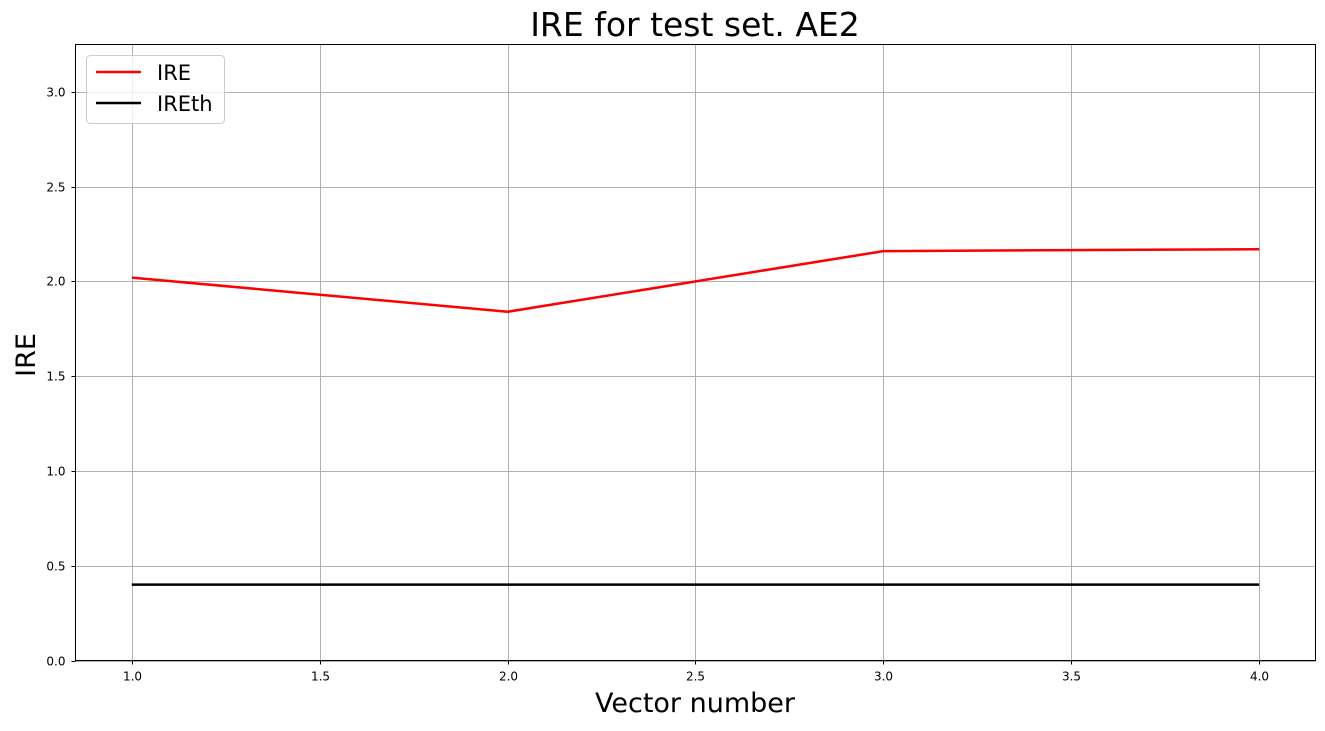 This screenshot has height=731, width=1325. What do you see at coordinates (185, 104) in the screenshot?
I see `legend-label: IREth` at bounding box center [185, 104].